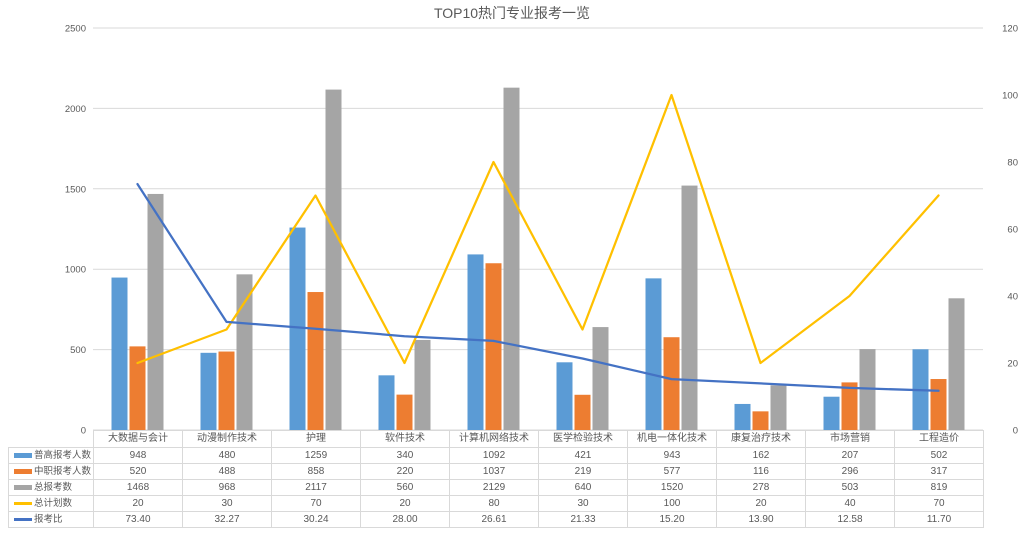  What do you see at coordinates (405, 519) in the screenshot?
I see `table-value: 28.00` at bounding box center [405, 519].